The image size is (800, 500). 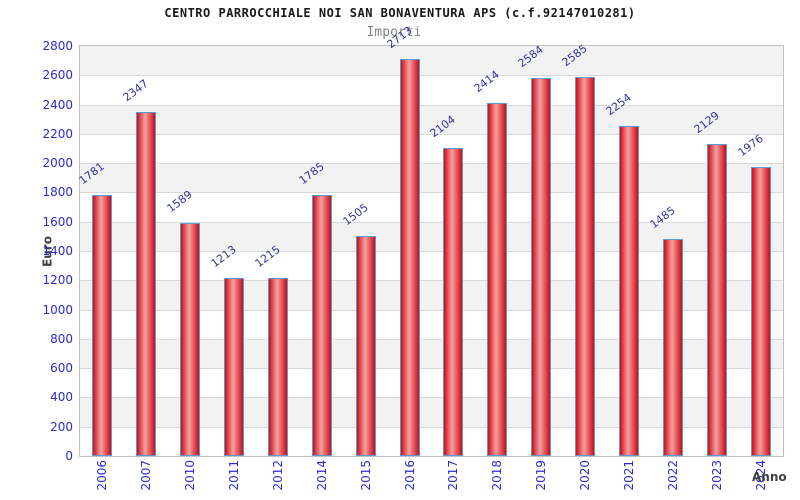 I want to click on bar-2019, so click(x=541, y=266).